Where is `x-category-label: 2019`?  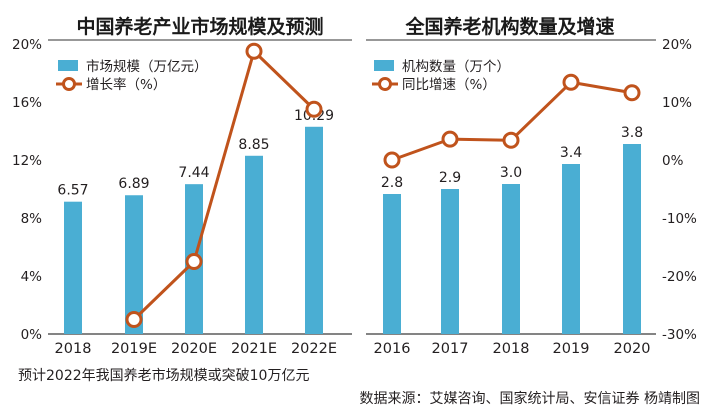 x-category-label: 2019 is located at coordinates (571, 349).